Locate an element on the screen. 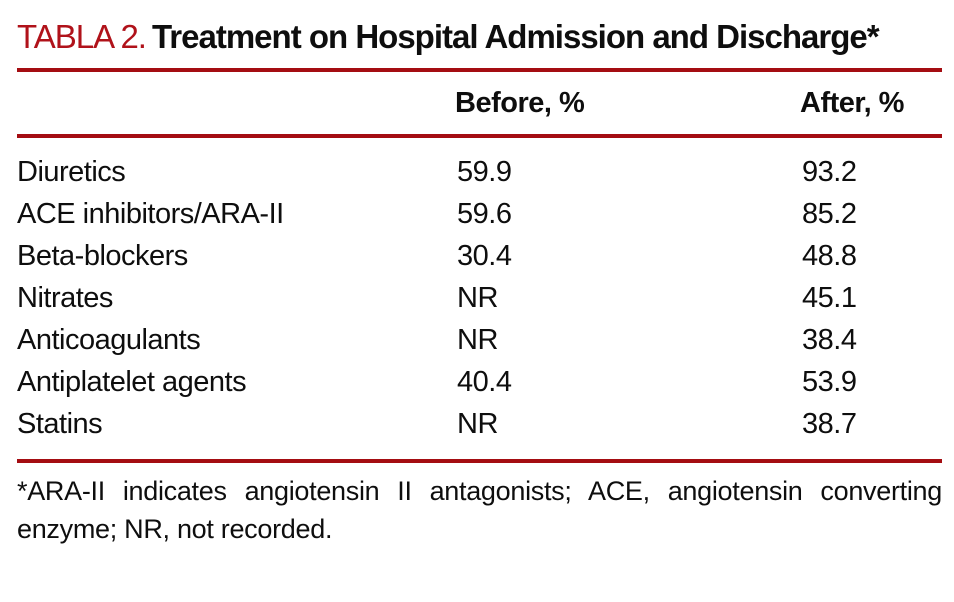 This screenshot has height=602, width=954. column-header-after: After, % is located at coordinates (852, 102).